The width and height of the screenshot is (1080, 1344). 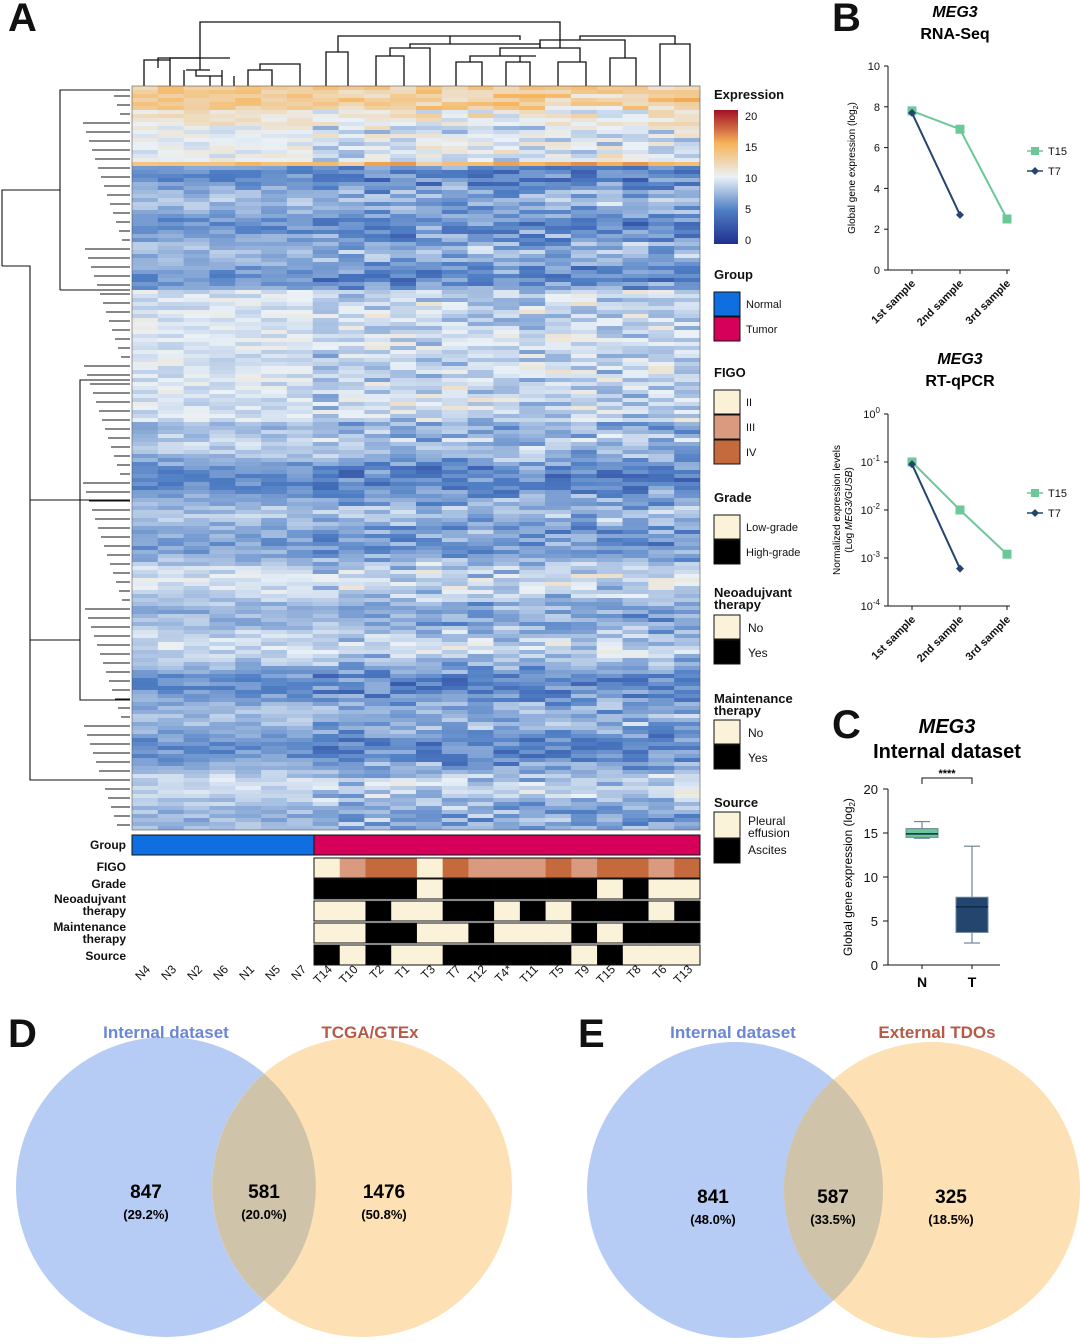 What do you see at coordinates (90, 899) in the screenshot?
I see `annot-label-neo-1: Neoadujvant` at bounding box center [90, 899].